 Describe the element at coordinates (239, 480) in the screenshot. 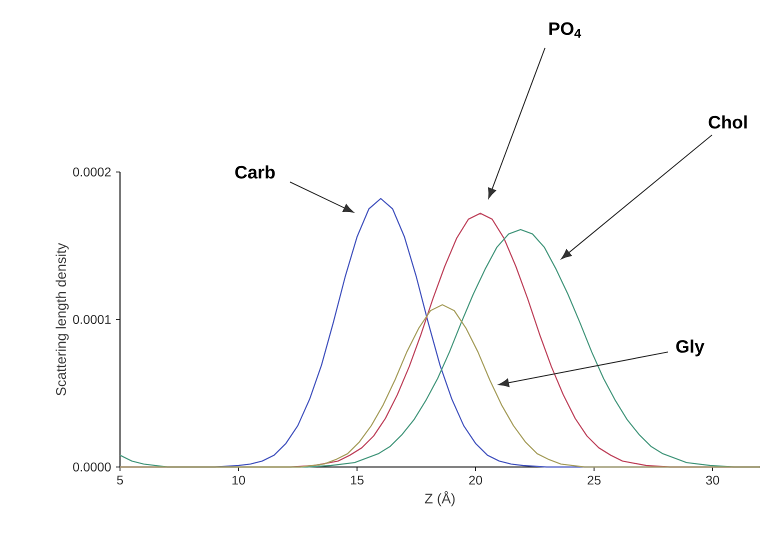

I see `x-tick-label: 10` at that location.